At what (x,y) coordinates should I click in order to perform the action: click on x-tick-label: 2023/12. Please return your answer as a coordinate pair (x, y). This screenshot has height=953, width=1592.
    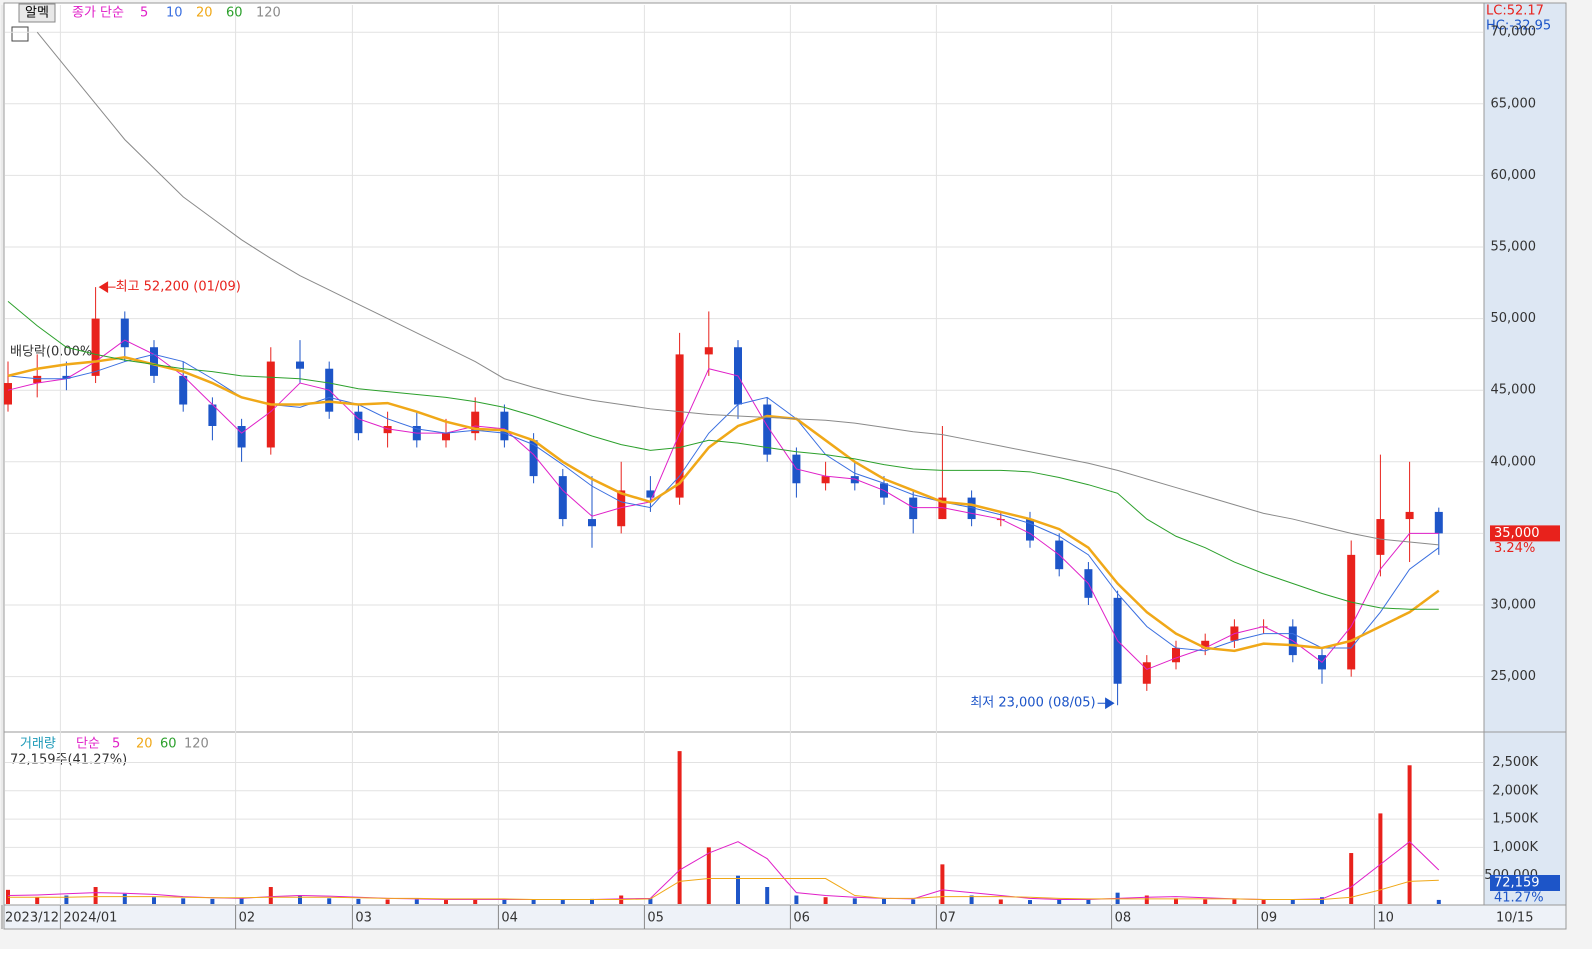
    Looking at the image, I should click on (32, 918).